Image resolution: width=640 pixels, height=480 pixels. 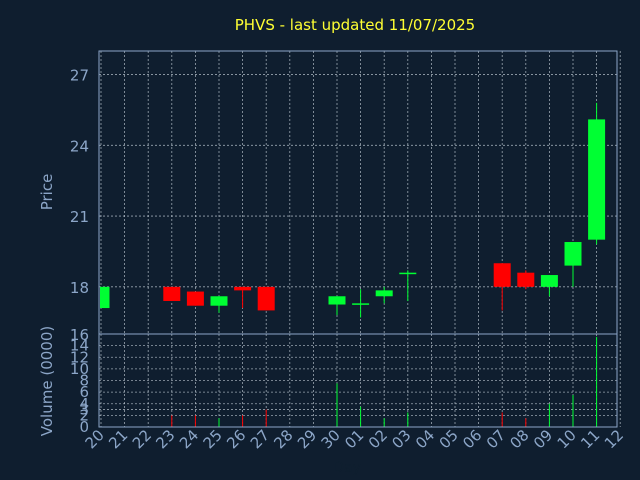 What do you see at coordinates (496, 439) in the screenshot?
I see `x-tick-label: 07` at bounding box center [496, 439].